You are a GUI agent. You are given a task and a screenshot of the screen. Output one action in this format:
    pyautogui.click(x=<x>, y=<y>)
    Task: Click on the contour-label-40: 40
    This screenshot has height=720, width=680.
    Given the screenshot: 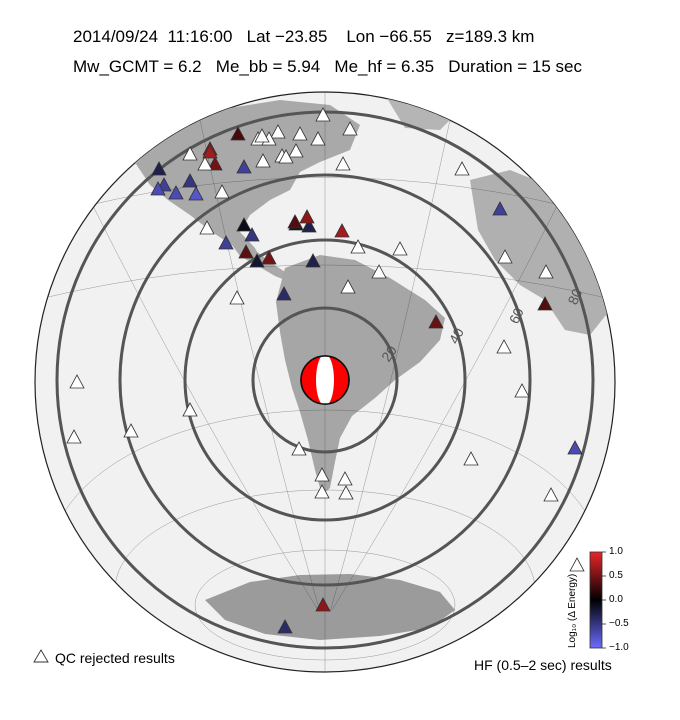 What is the action you would take?
    pyautogui.click(x=457, y=335)
    